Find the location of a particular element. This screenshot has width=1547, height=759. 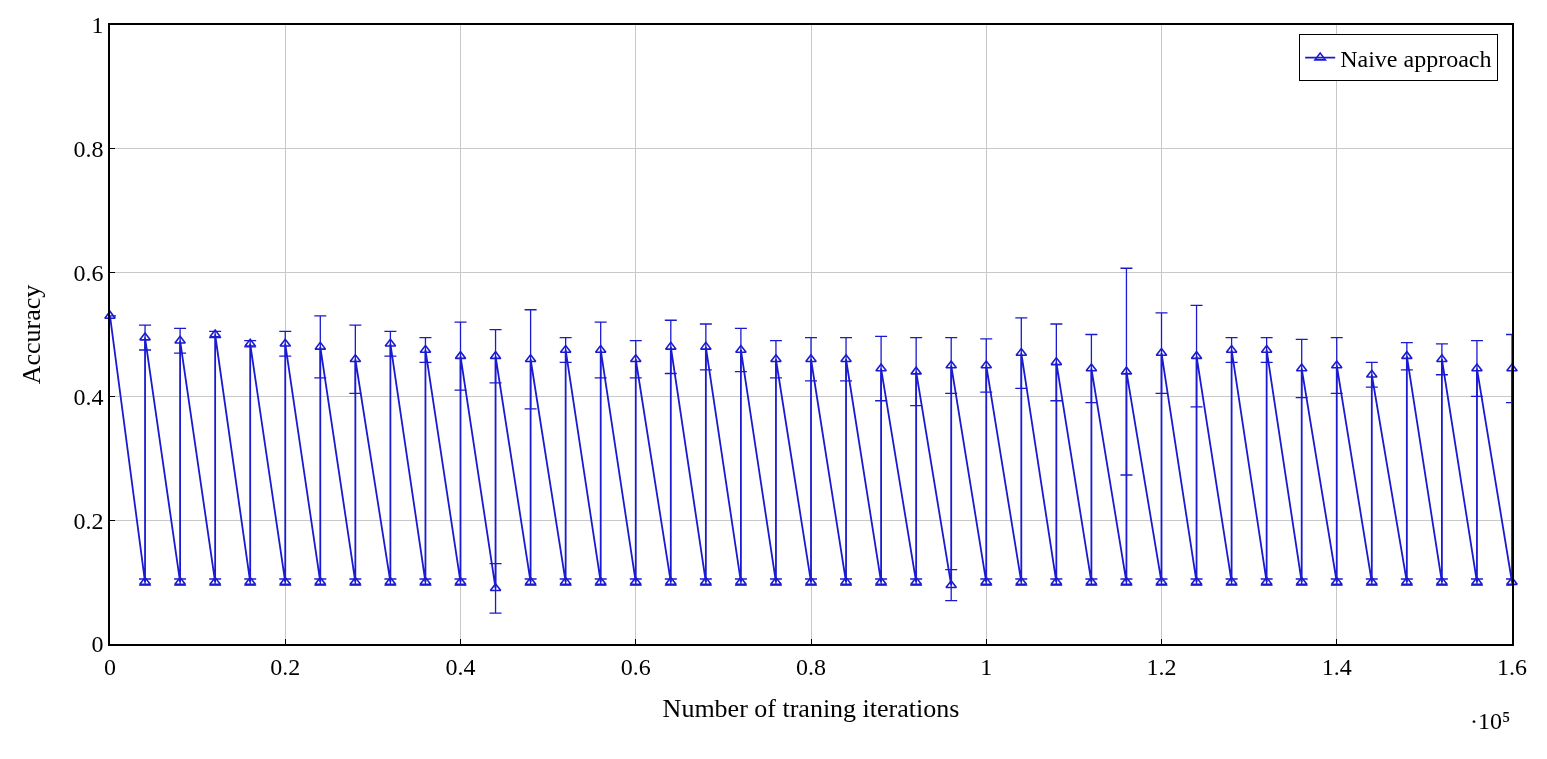

y-tick-label: 0.8 is located at coordinates (88, 149).